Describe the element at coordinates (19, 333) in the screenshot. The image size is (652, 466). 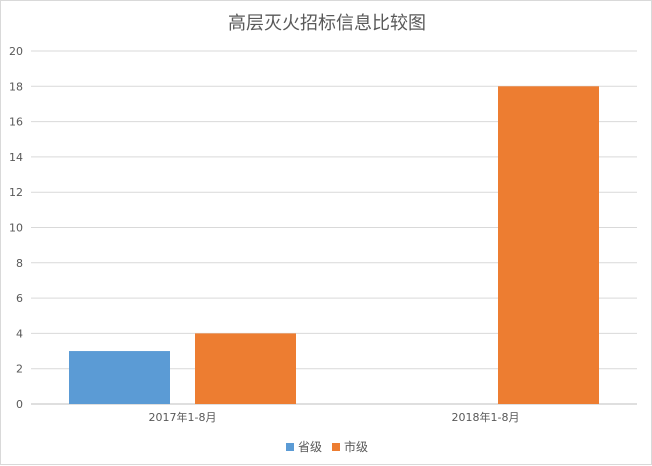
I see `y-tick-label: 4` at that location.